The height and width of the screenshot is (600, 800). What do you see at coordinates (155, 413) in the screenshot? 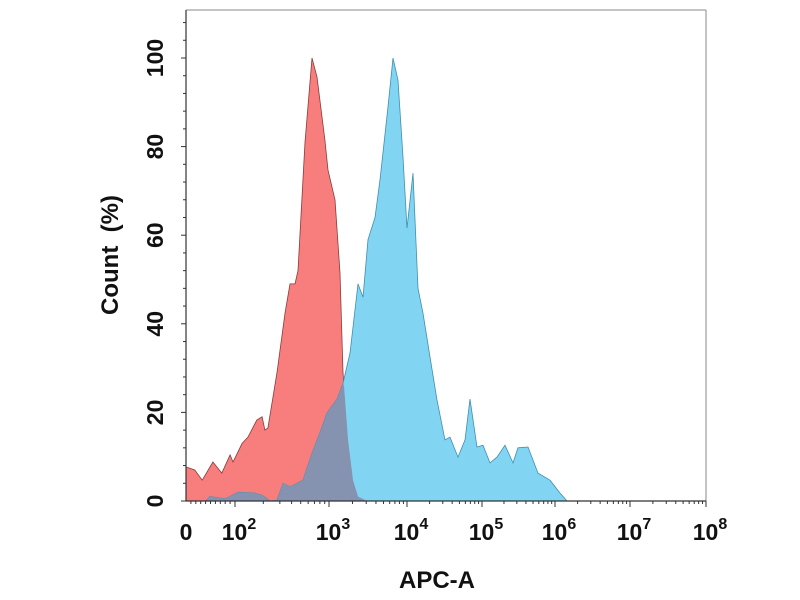
I see `y-tick-label: 20` at bounding box center [155, 413].